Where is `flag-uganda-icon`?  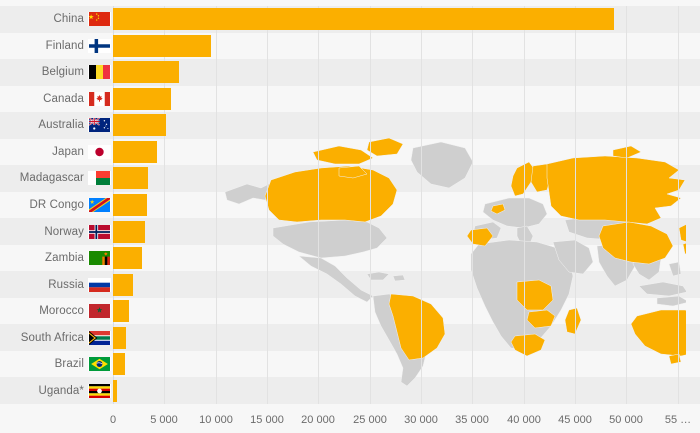
flag-uganda-icon is located at coordinates (99, 390).